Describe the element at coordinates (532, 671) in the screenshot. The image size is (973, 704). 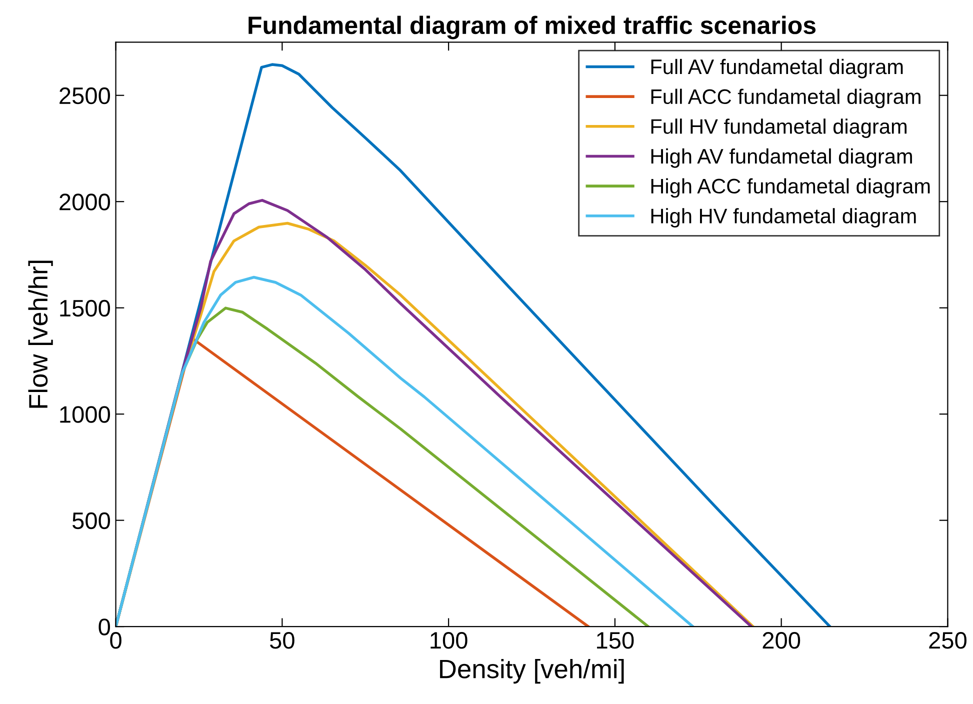
I see `x-axis-title: Density [veh/mi]` at that location.